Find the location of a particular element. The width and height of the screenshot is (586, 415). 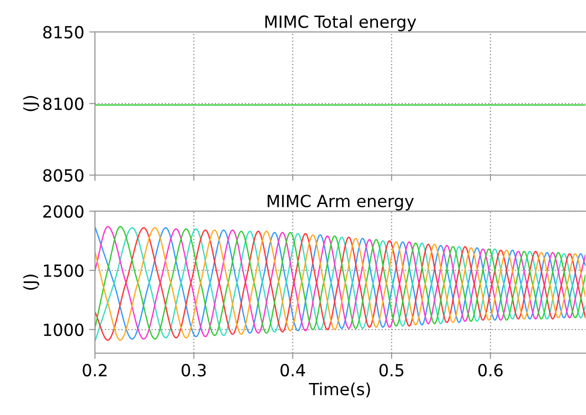

chart-title: MIMC Arm energy is located at coordinates (341, 202).